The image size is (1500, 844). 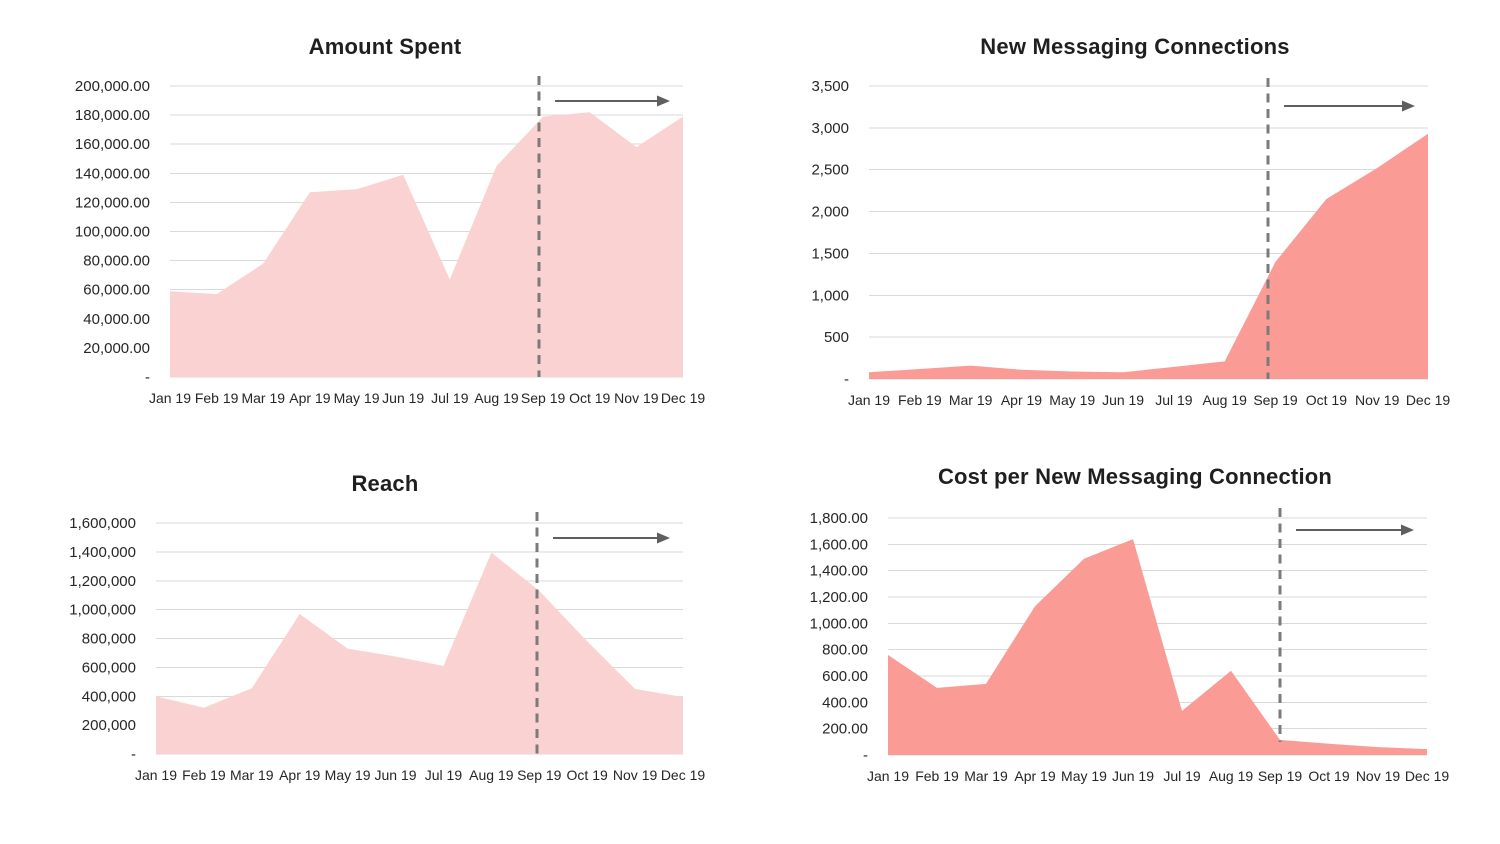 What do you see at coordinates (112, 202) in the screenshot?
I see `y-axis-tick-label: 120,000.00` at bounding box center [112, 202].